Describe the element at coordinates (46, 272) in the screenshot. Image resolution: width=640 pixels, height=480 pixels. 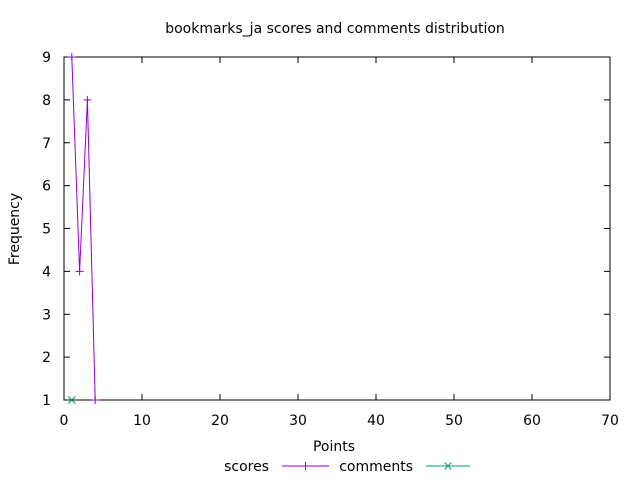
I see `y-tick-label: 4` at that location.